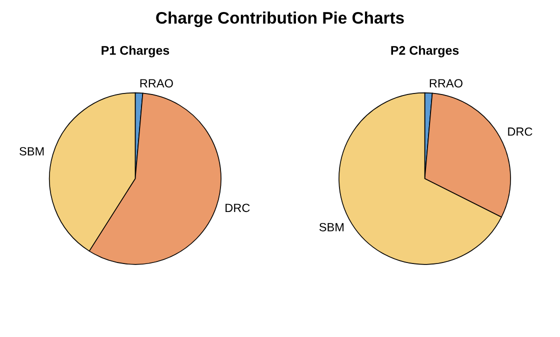 Image resolution: width=560 pixels, height=337 pixels. I want to click on chart-title: P1 Charges, so click(136, 52).